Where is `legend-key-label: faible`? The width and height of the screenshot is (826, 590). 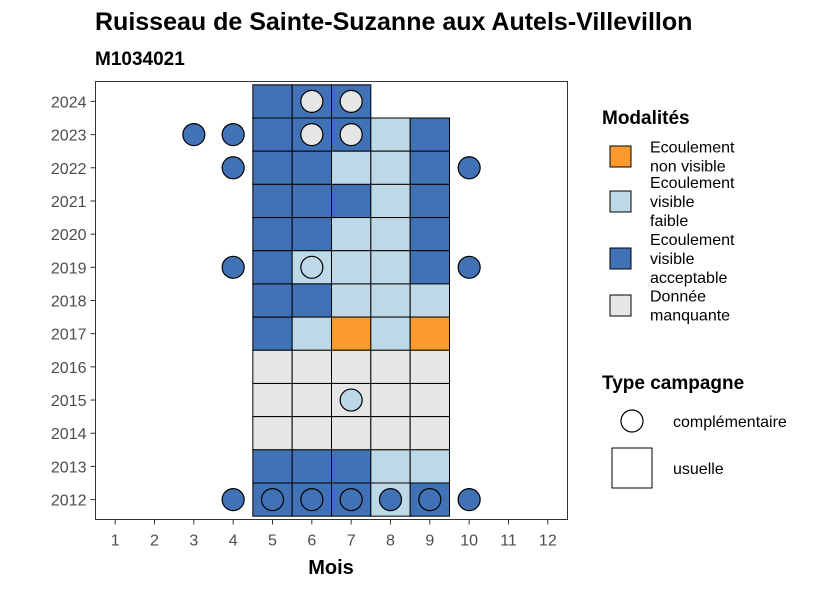 legend-key-label: faible is located at coordinates (669, 221).